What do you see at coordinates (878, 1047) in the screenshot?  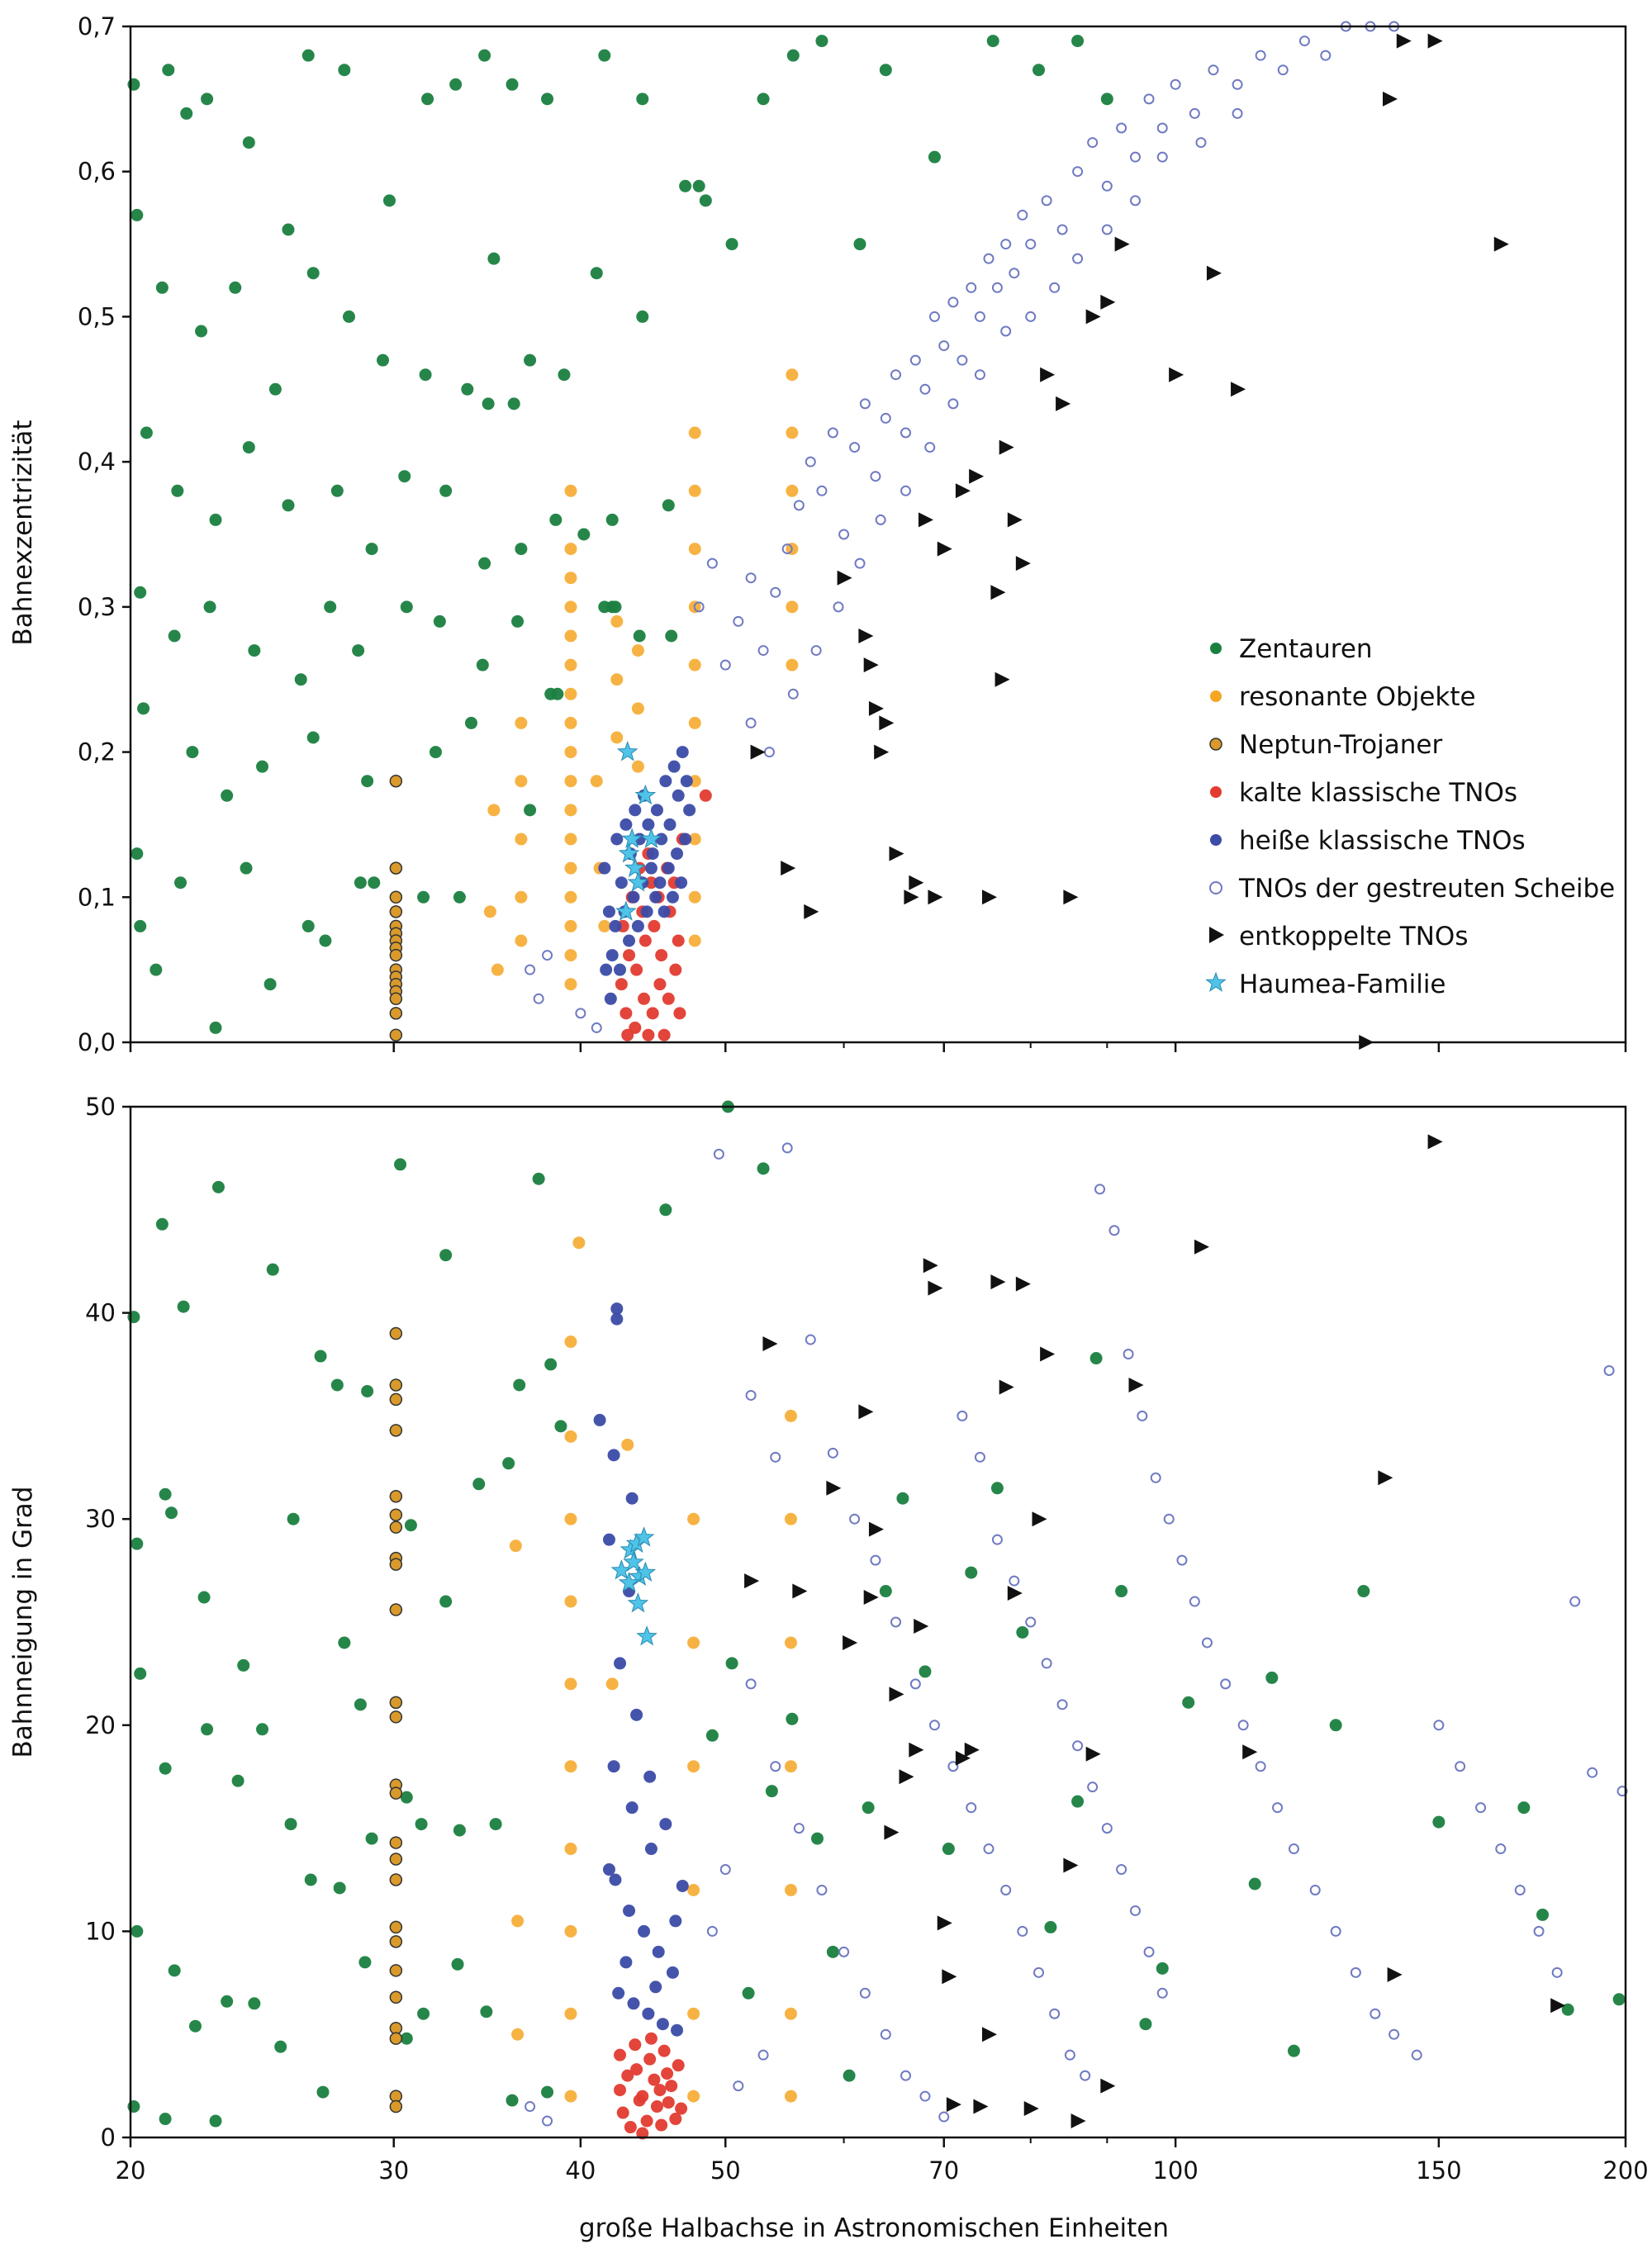 I see `top-x-ticks` at bounding box center [878, 1047].